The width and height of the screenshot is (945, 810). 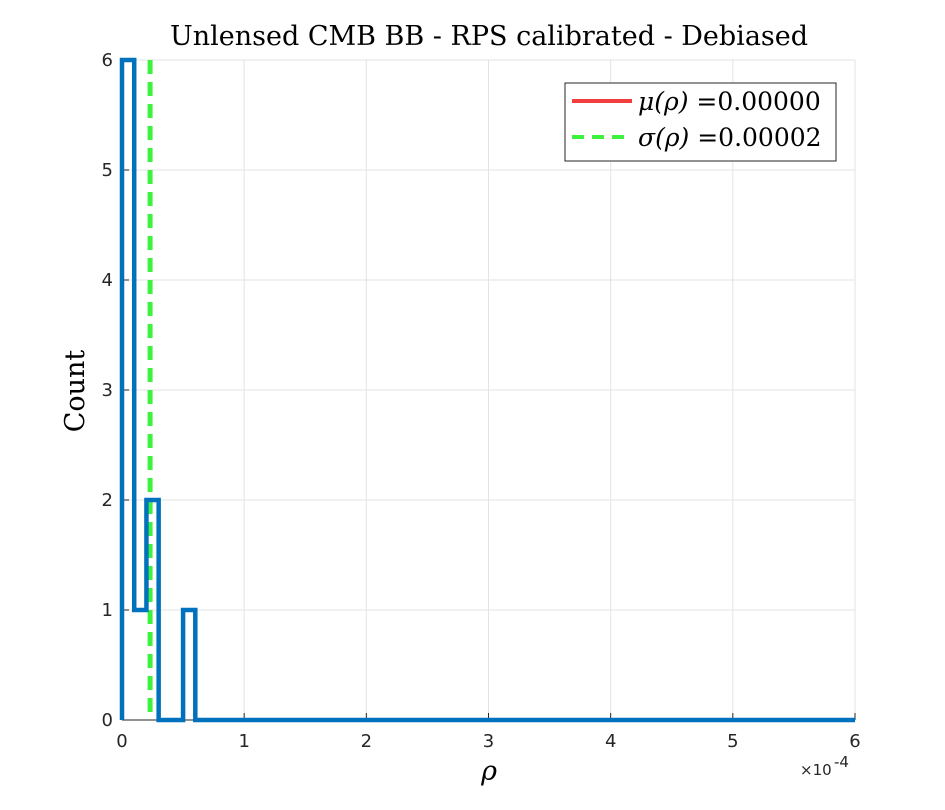 I want to click on y-tick-label: 6, so click(x=107, y=60).